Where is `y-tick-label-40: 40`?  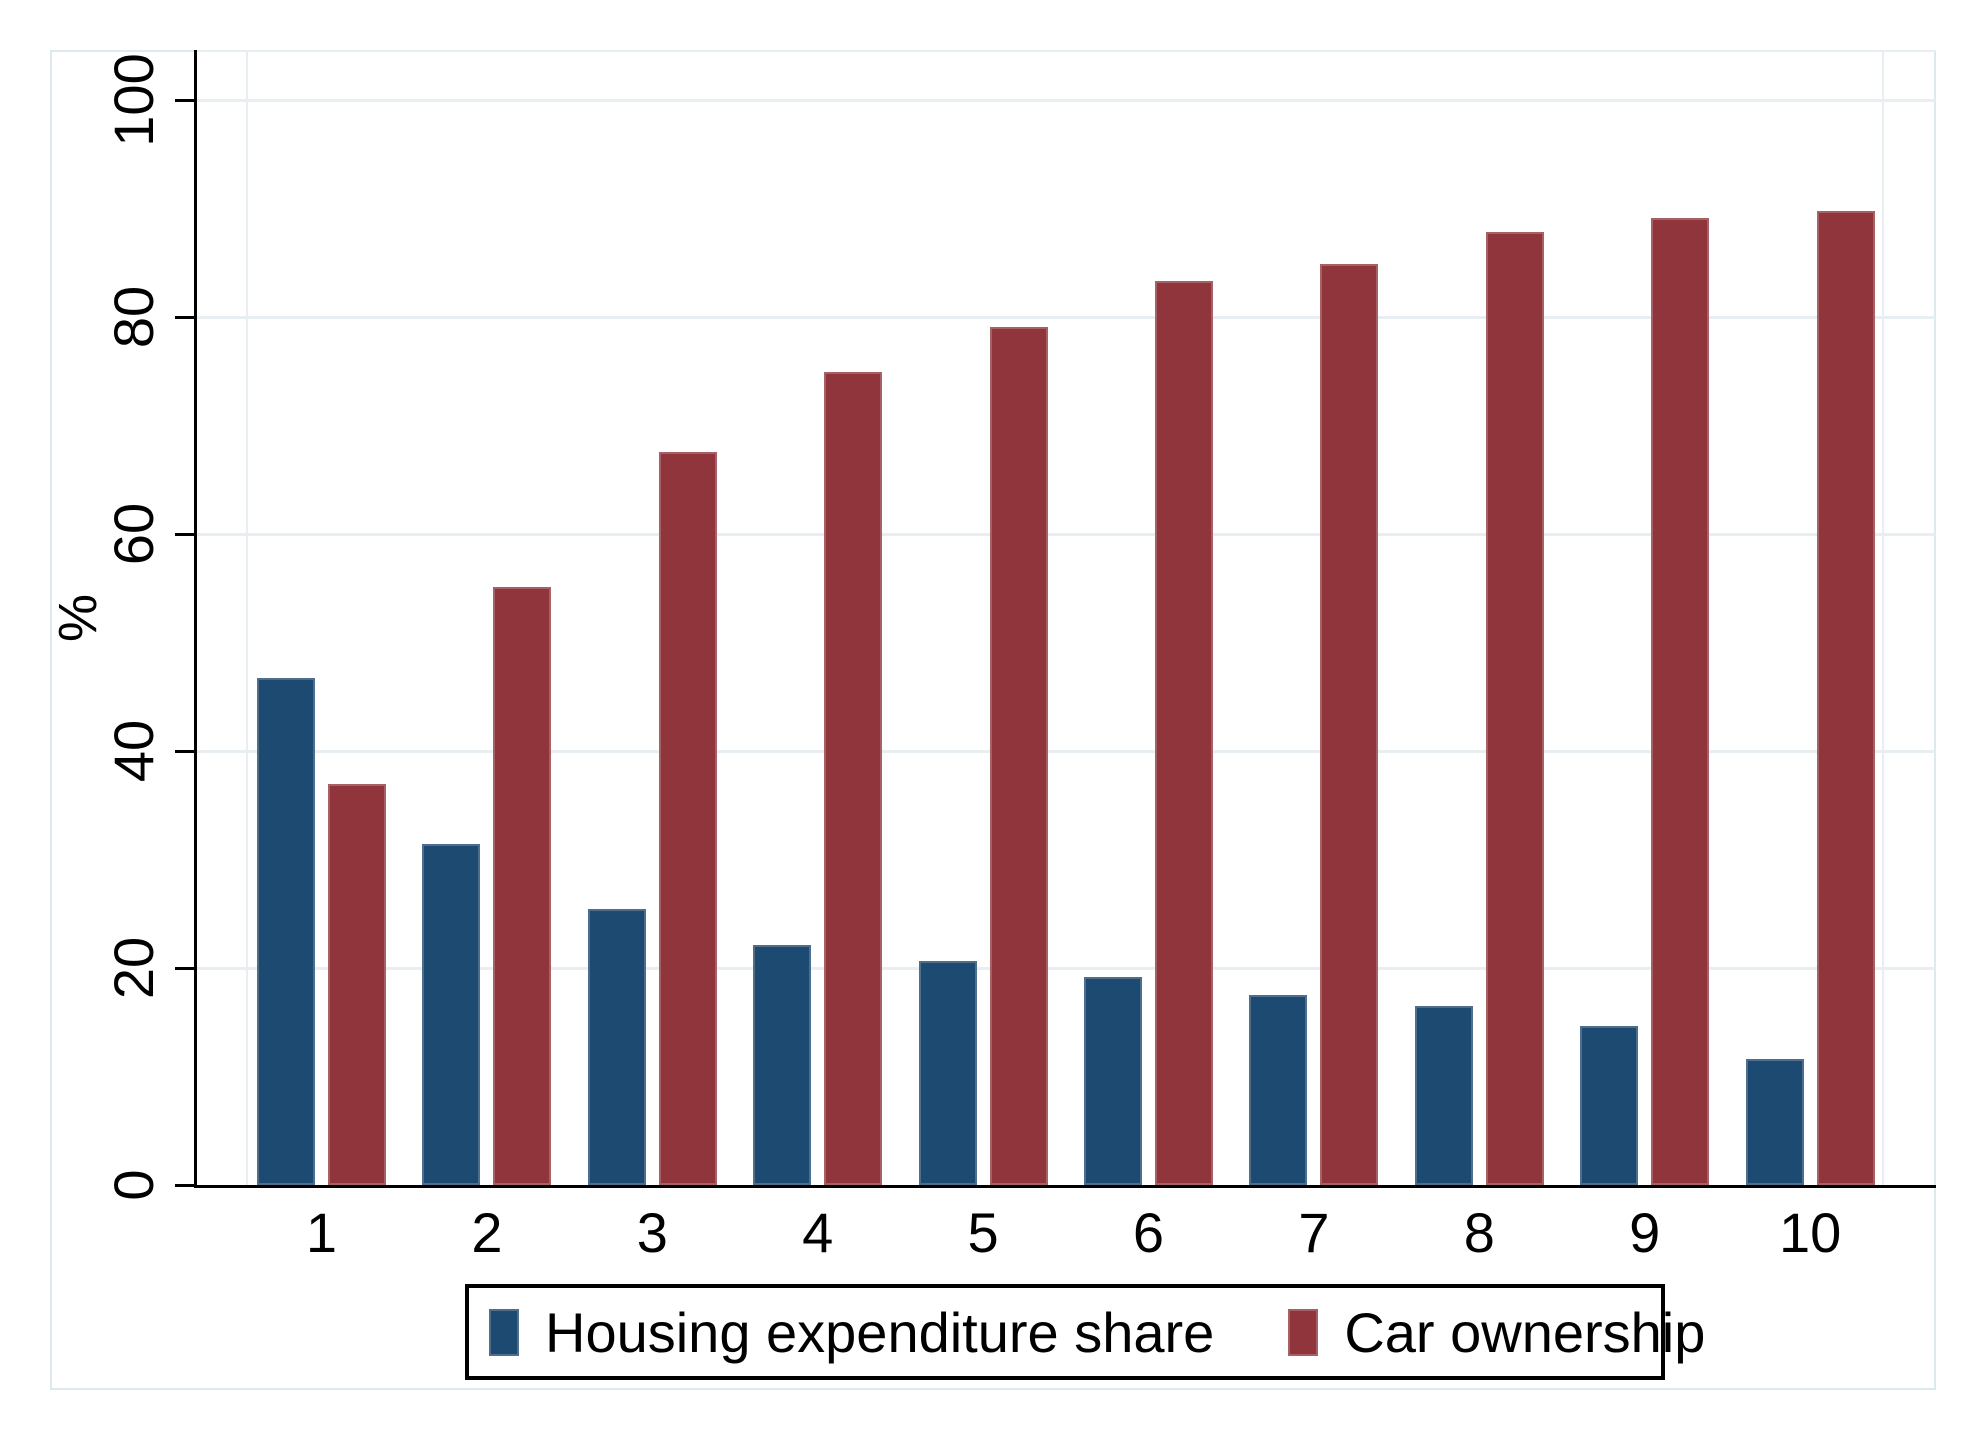 y-tick-label-40: 40 is located at coordinates (133, 751).